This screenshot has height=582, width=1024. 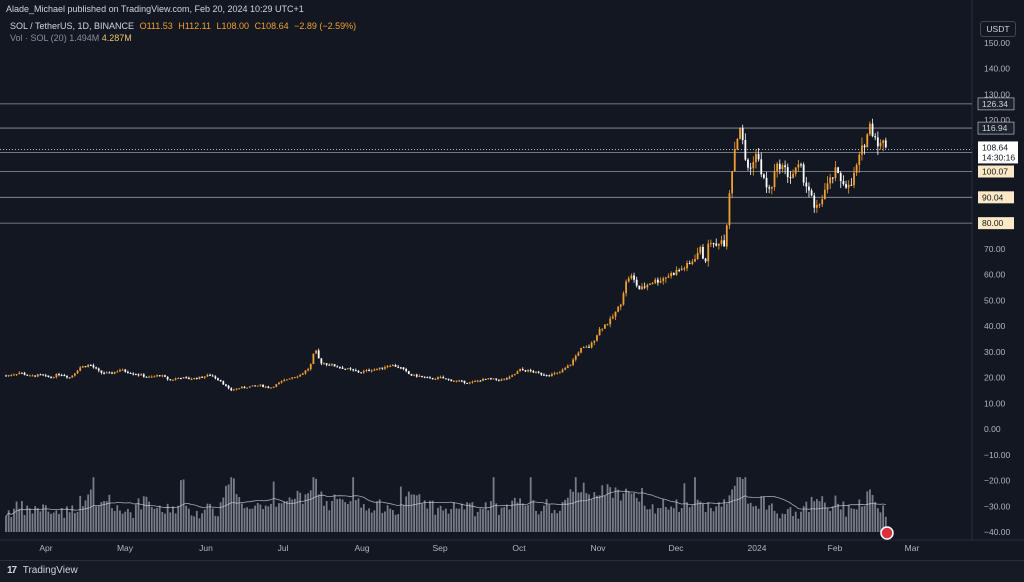 I want to click on level-label: 80.00, so click(x=993, y=223).